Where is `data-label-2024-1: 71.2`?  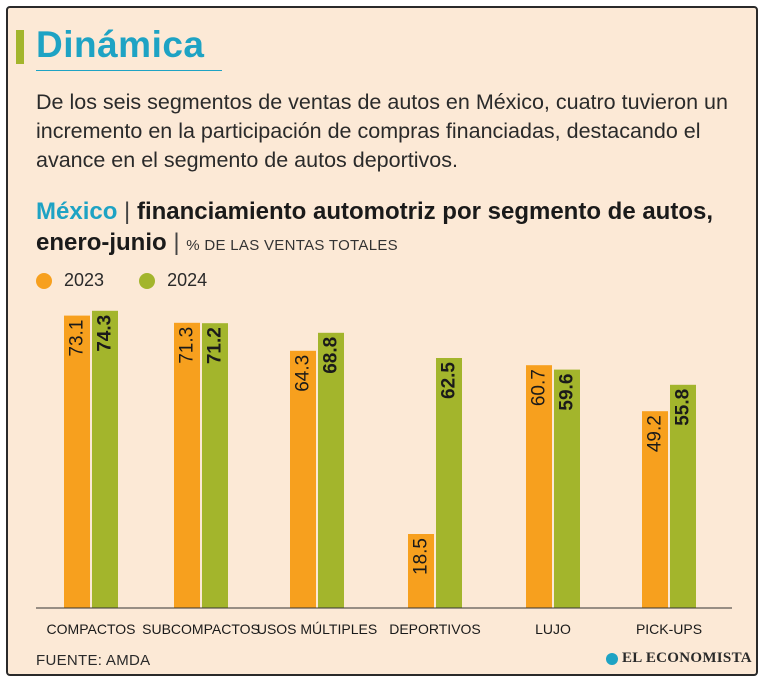 data-label-2024-1: 71.2 is located at coordinates (215, 345).